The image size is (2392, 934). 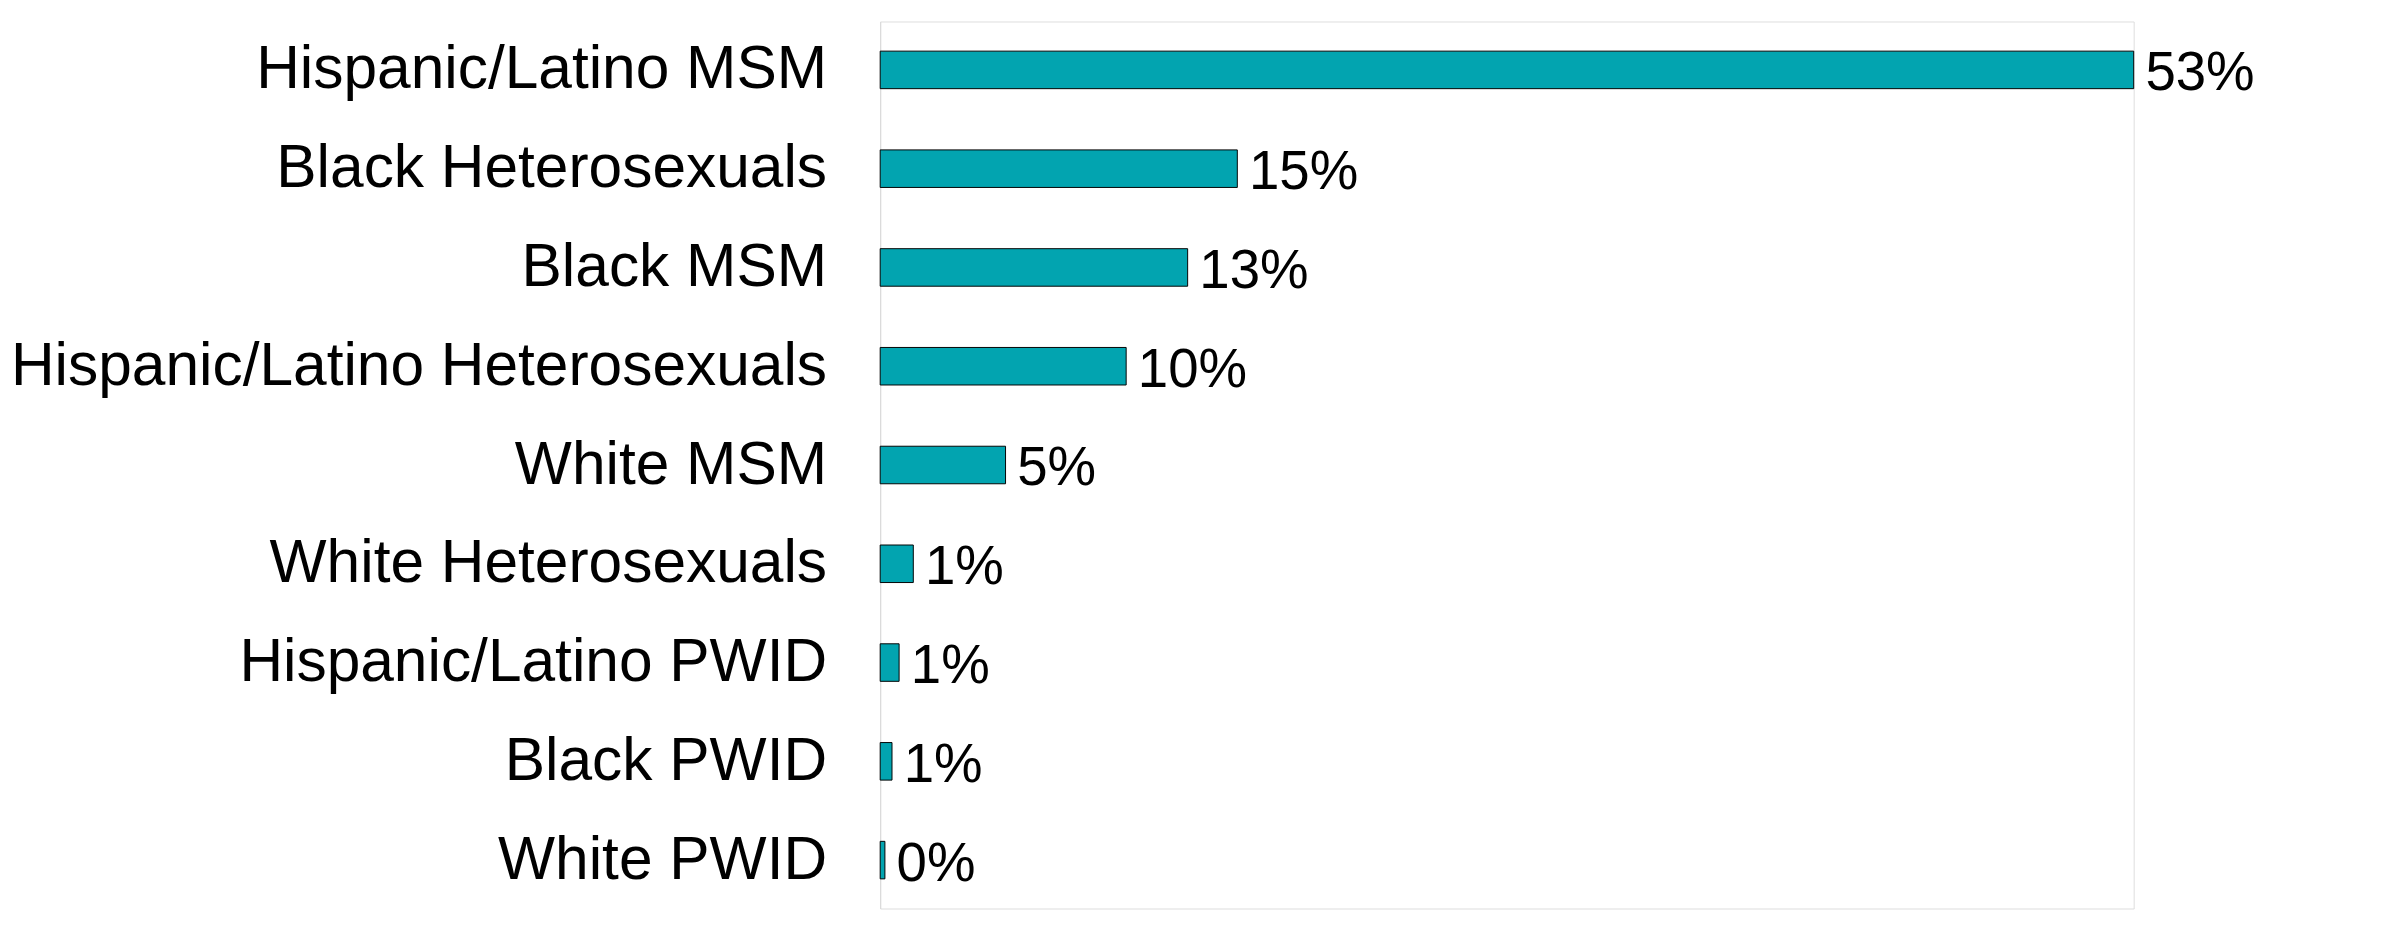 What do you see at coordinates (674, 264) in the screenshot?
I see `y-tick-label: Black MSM` at bounding box center [674, 264].